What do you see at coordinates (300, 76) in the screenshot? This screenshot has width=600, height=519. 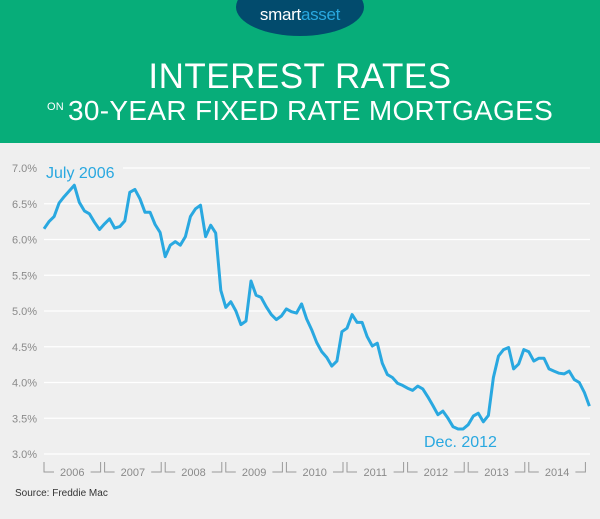 I see `chart-title: INTEREST RATES` at bounding box center [300, 76].